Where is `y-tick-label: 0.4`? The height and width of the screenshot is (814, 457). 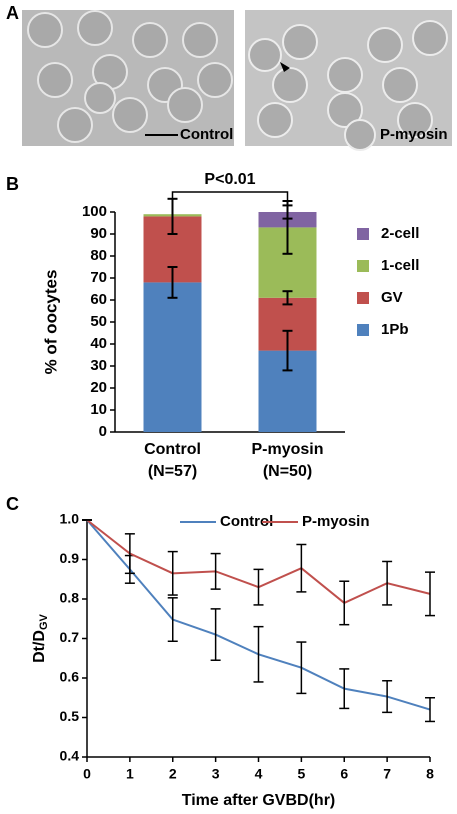
y-tick-label: 0.4 is located at coordinates (70, 756).